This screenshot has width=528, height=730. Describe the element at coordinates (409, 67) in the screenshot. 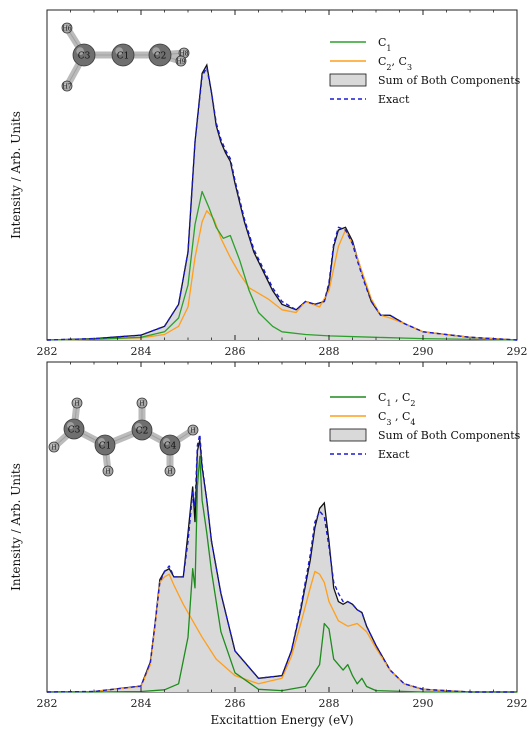

I see `legend-label-sub2: 3` at that location.